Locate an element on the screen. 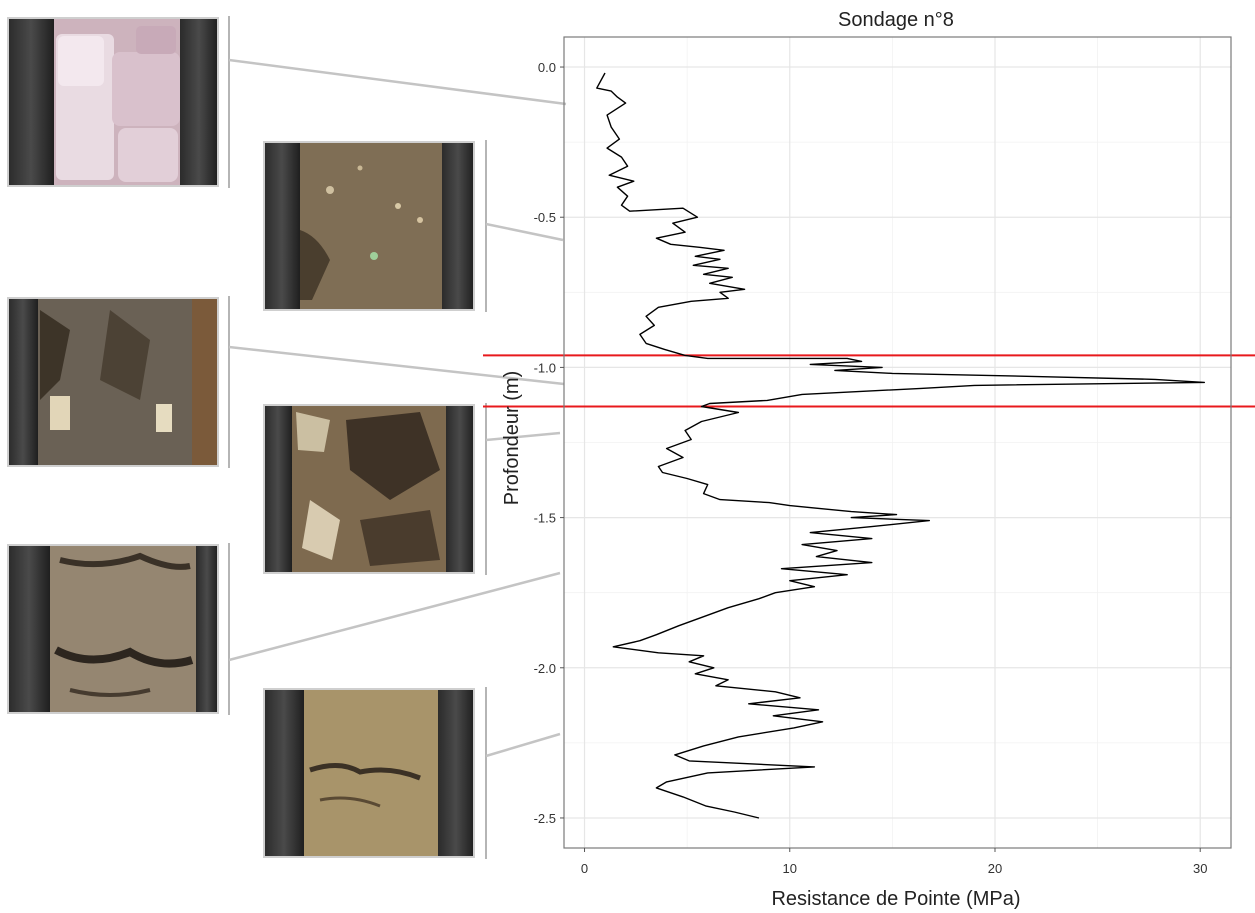 Image resolution: width=1255 pixels, height=913 pixels. reference-lines is located at coordinates (869, 381).